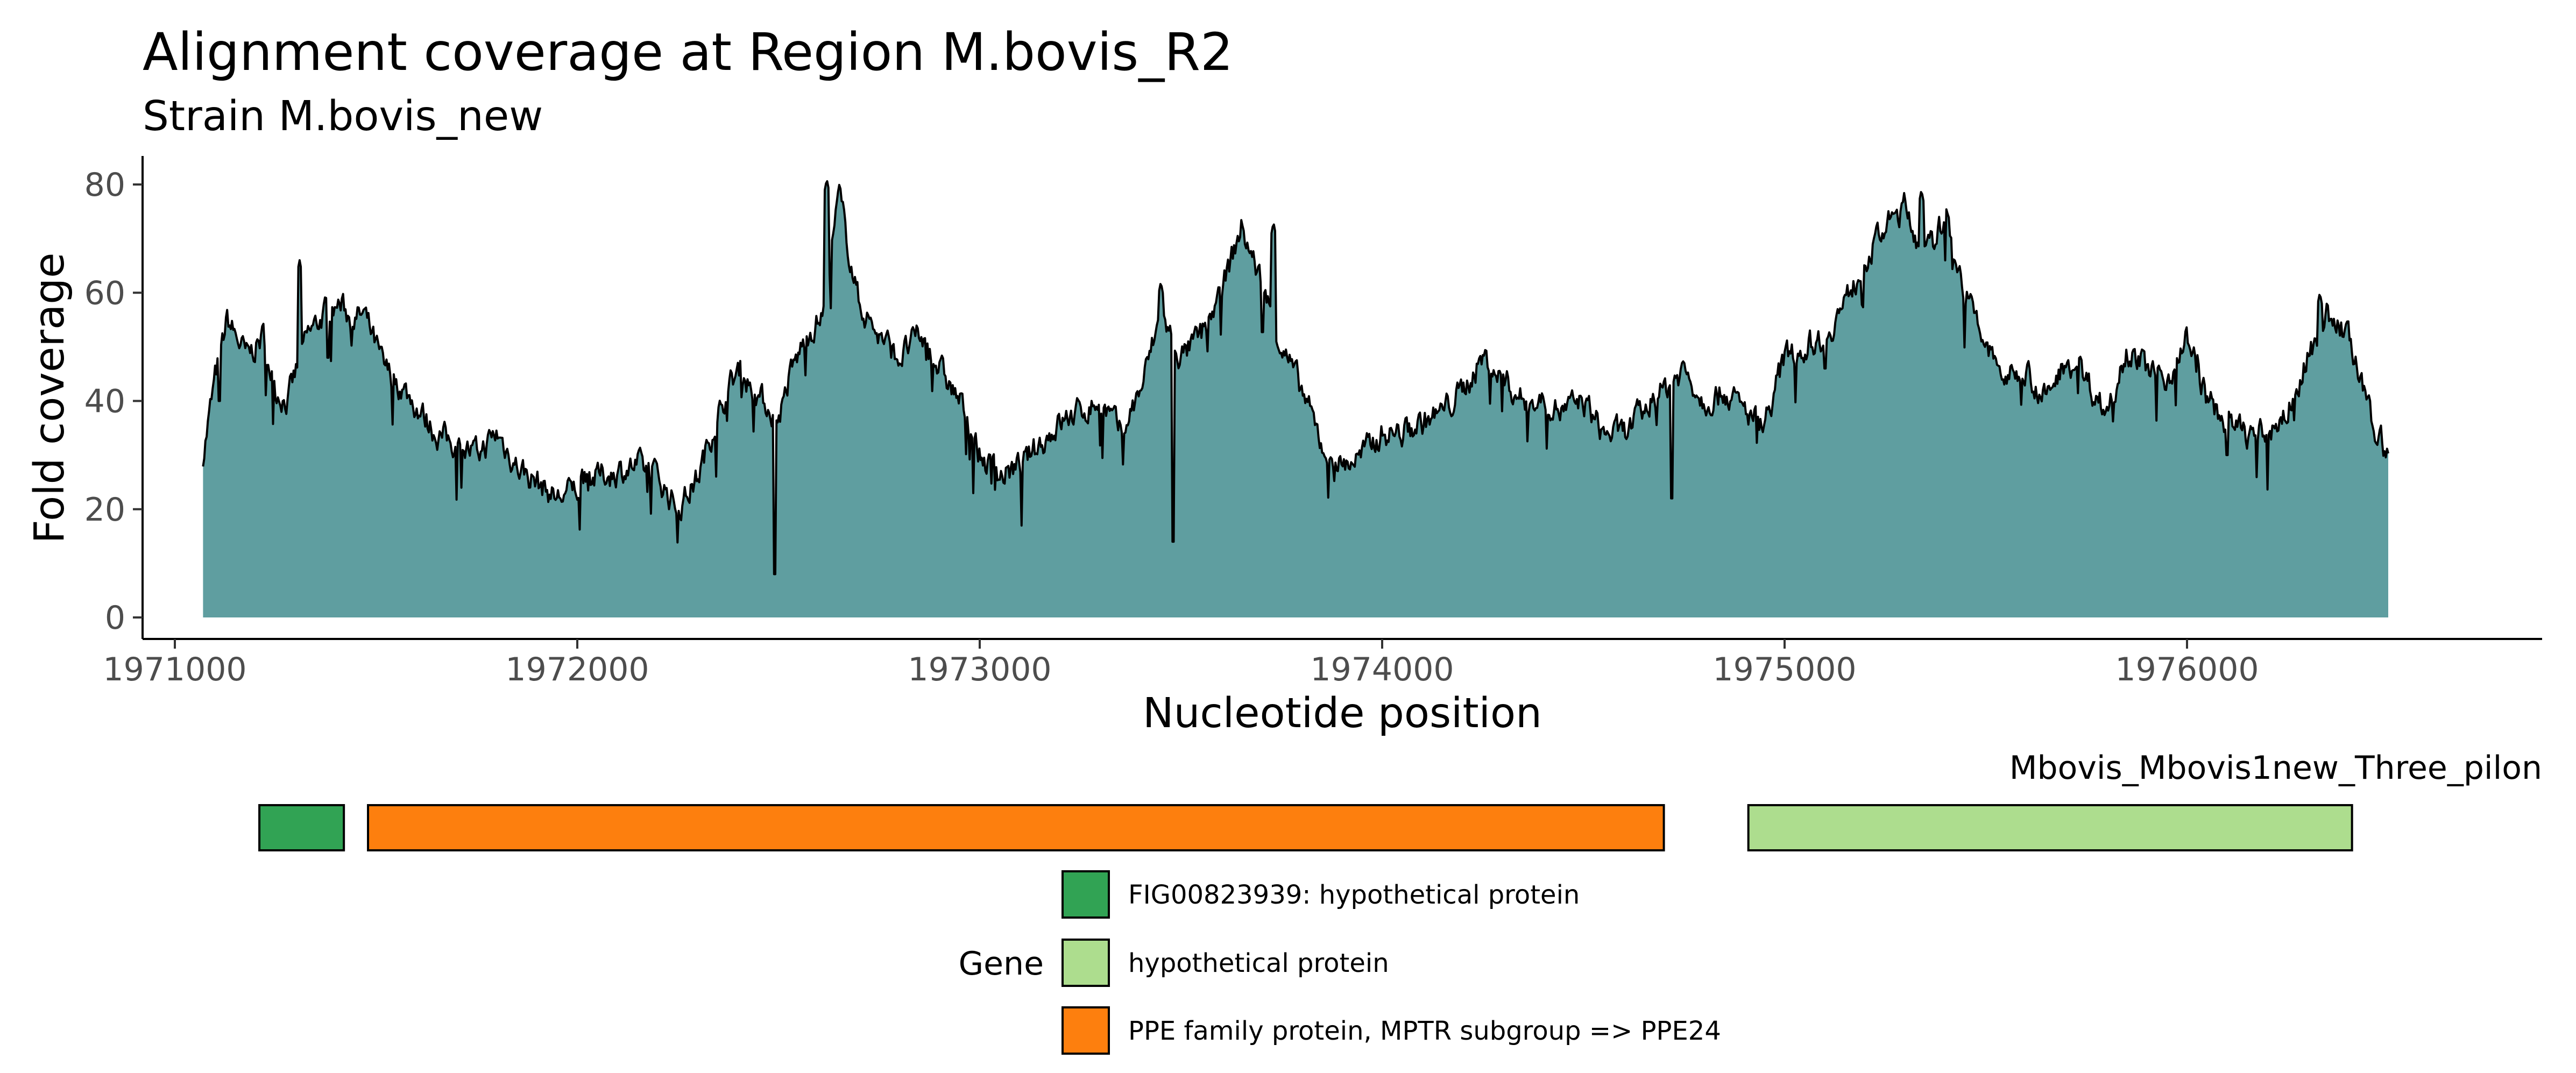 This screenshot has width=2576, height=1073. Describe the element at coordinates (2275, 768) in the screenshot. I see `gene-track-label: Mbovis_Mbovis1new_Three_pilon` at that location.